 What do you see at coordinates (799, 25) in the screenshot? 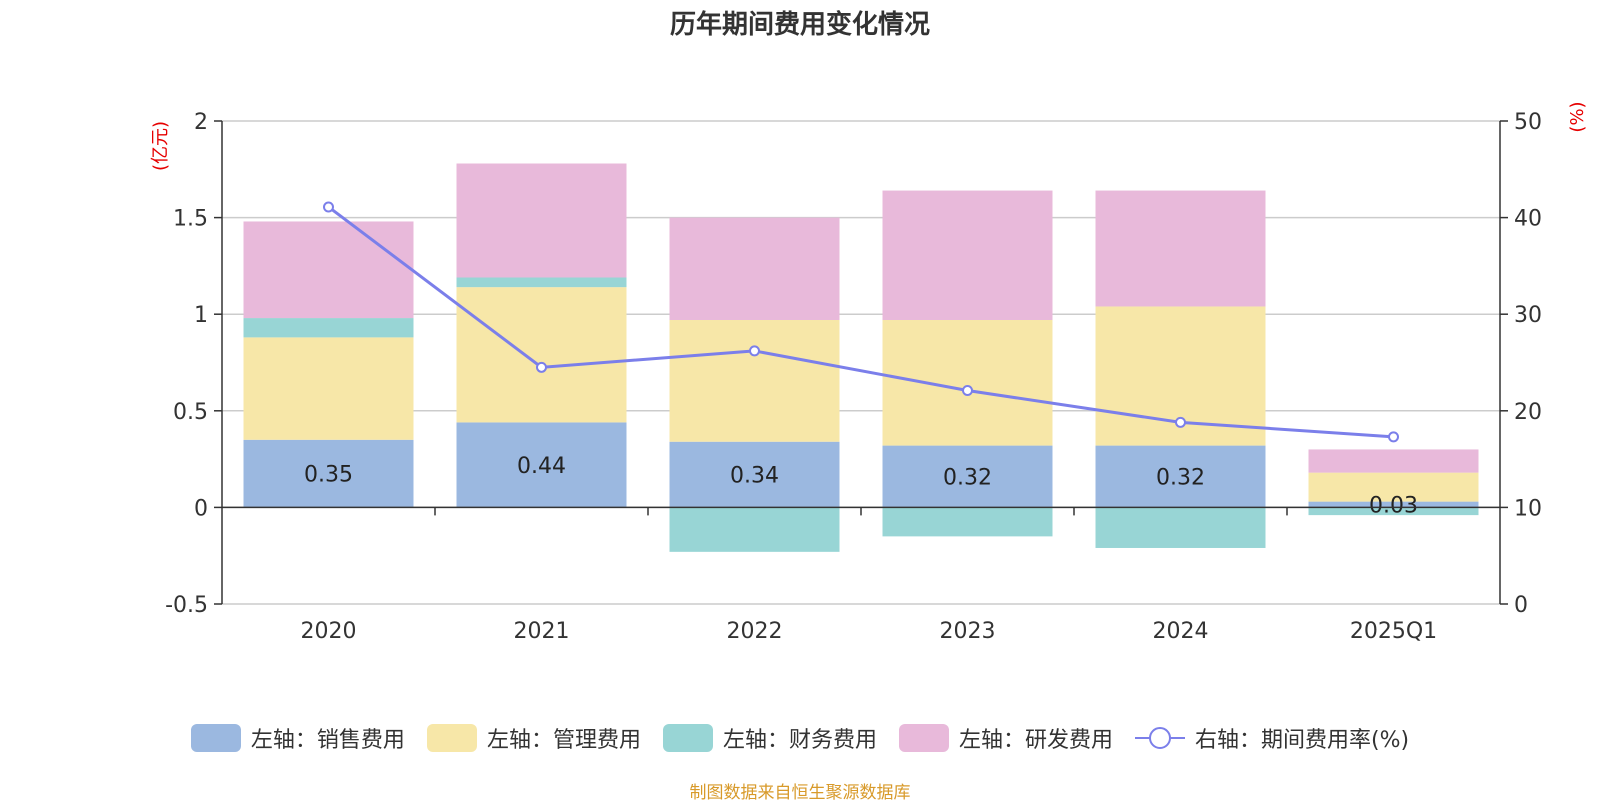
I see `chart-title: 历年期间费用变化情况` at bounding box center [799, 25].